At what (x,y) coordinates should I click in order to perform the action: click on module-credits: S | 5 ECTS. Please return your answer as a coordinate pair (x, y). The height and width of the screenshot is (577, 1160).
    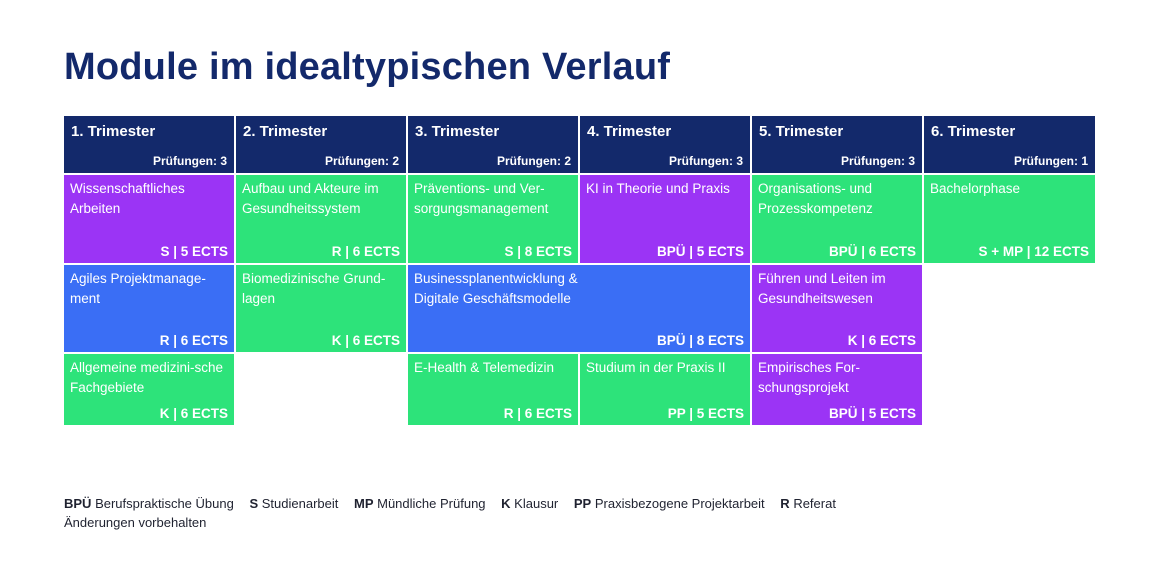
    Looking at the image, I should click on (194, 251).